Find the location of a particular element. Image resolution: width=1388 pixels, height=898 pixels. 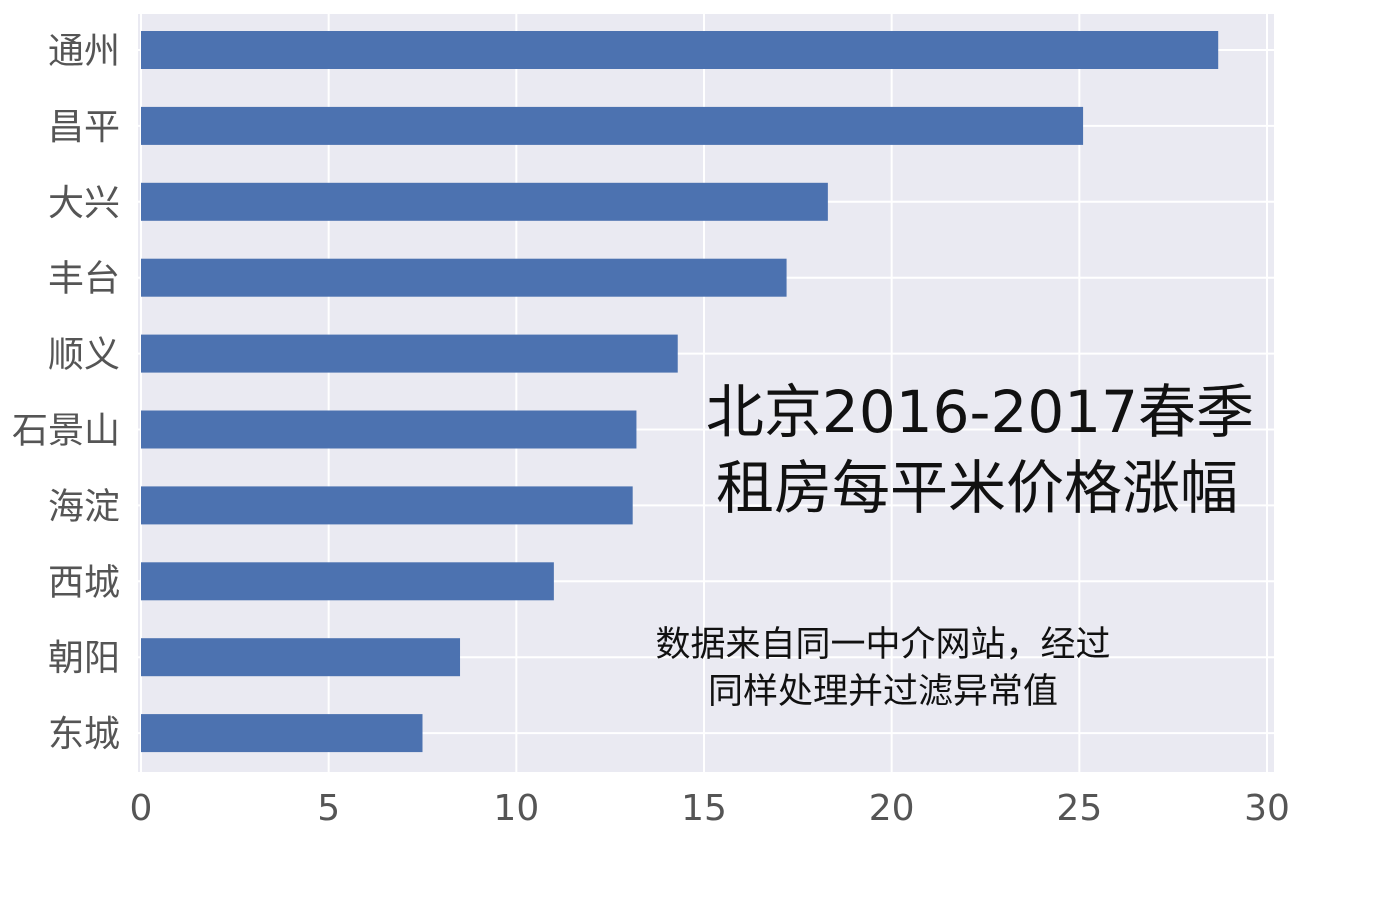

x-tick-label: 5 is located at coordinates (328, 808).